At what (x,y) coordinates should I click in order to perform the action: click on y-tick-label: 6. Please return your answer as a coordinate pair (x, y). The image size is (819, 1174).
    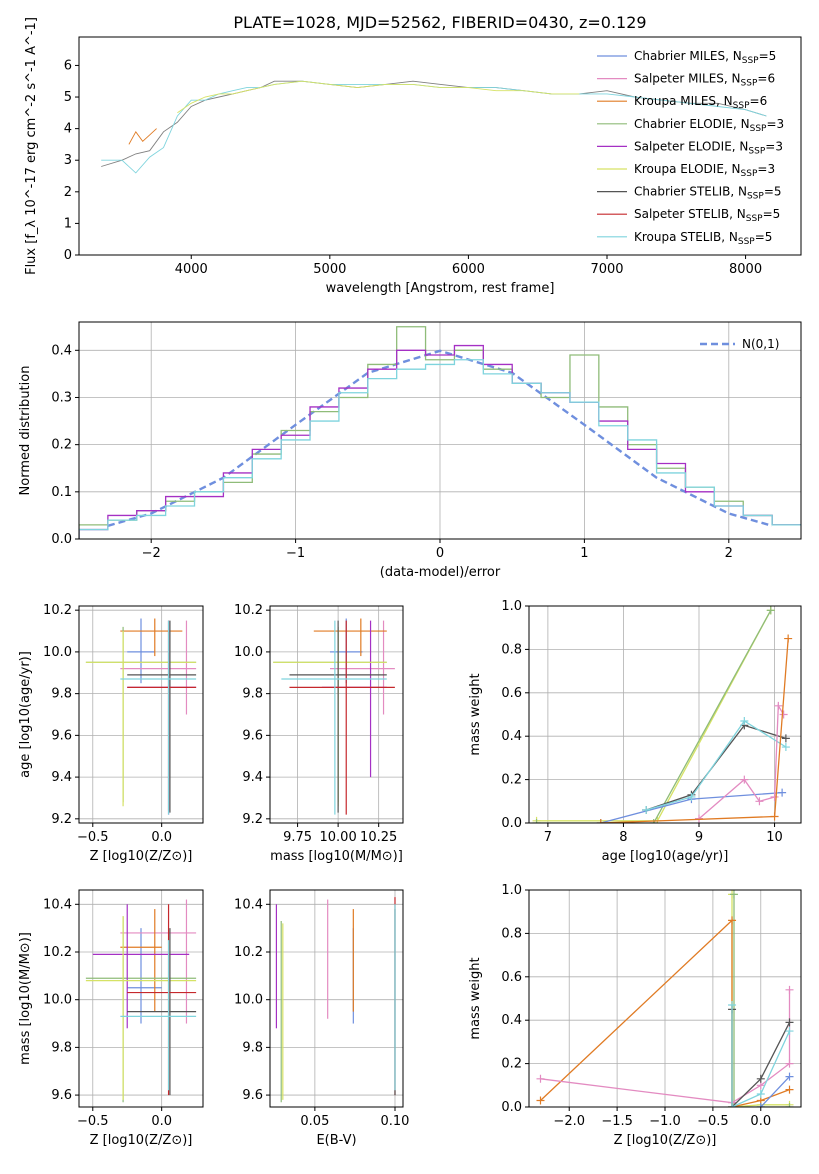
    Looking at the image, I should click on (68, 65).